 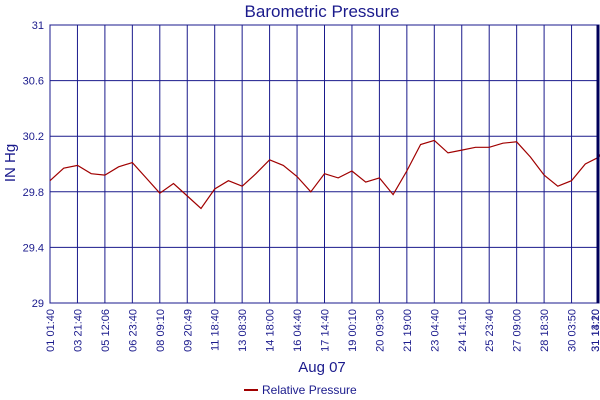 I want to click on y-tick-label: 29, so click(x=38, y=304).